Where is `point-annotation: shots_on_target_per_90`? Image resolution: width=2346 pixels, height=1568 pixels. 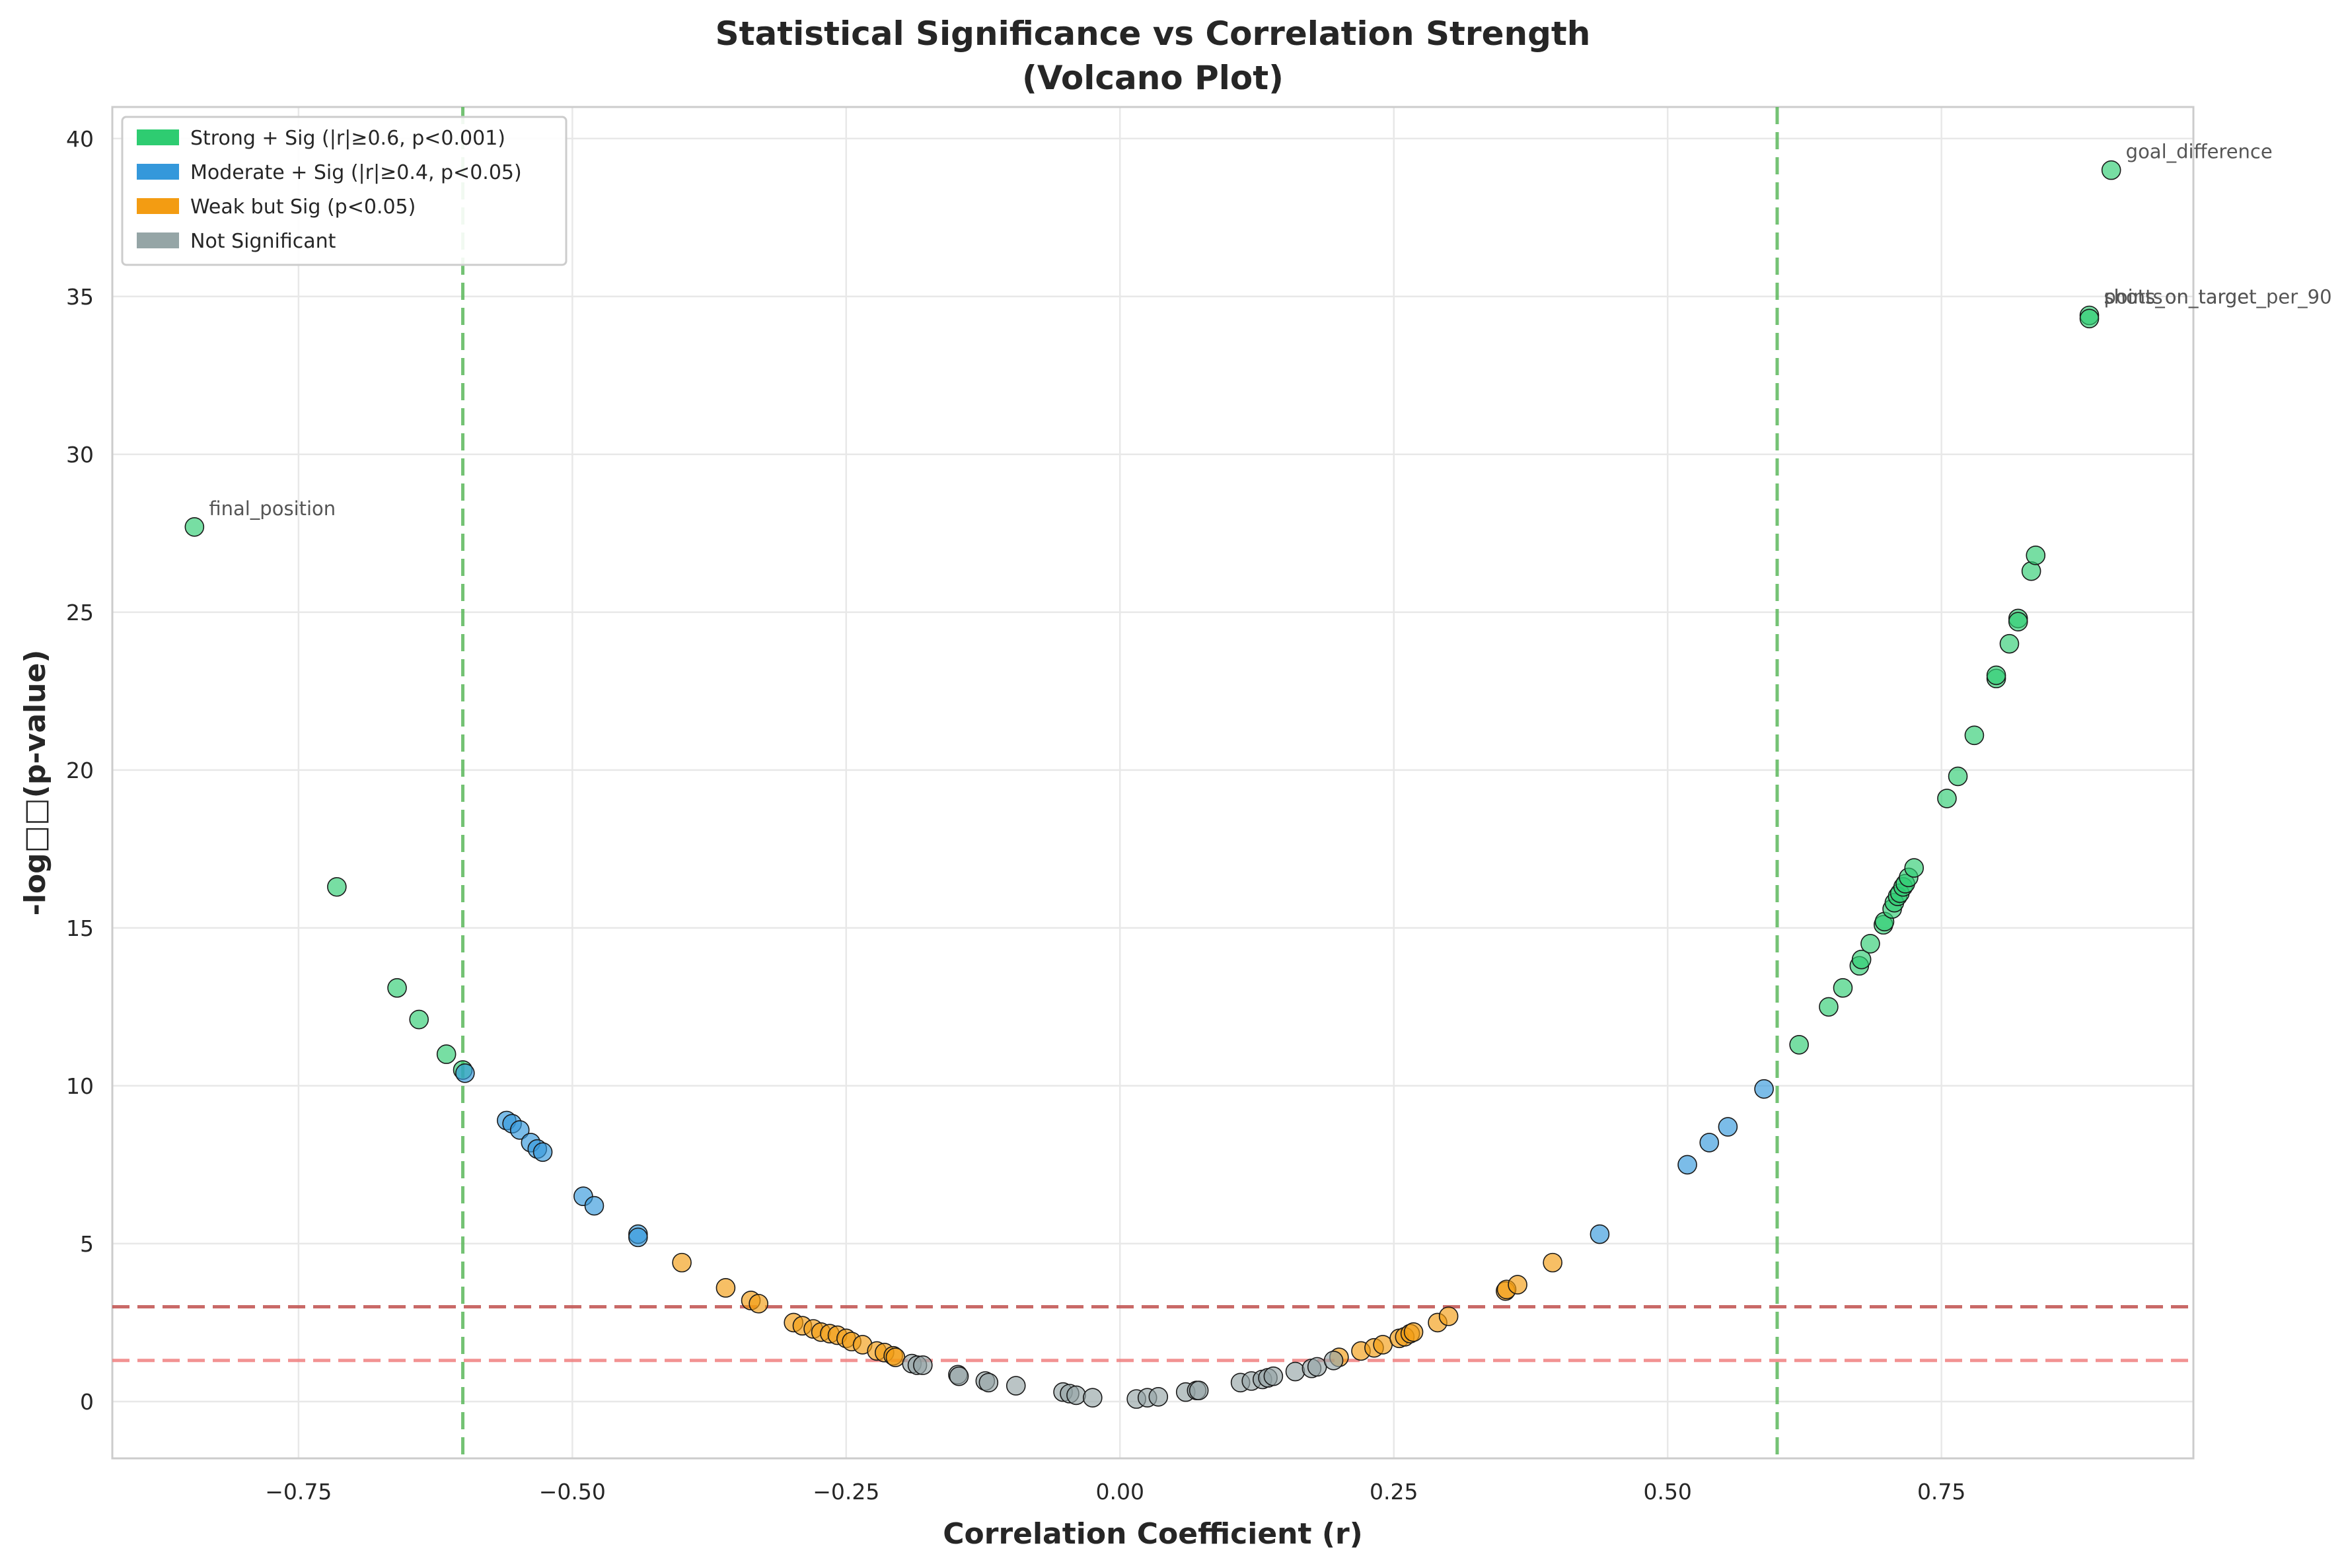
point-annotation: shots_on_target_per_90 is located at coordinates (2218, 297).